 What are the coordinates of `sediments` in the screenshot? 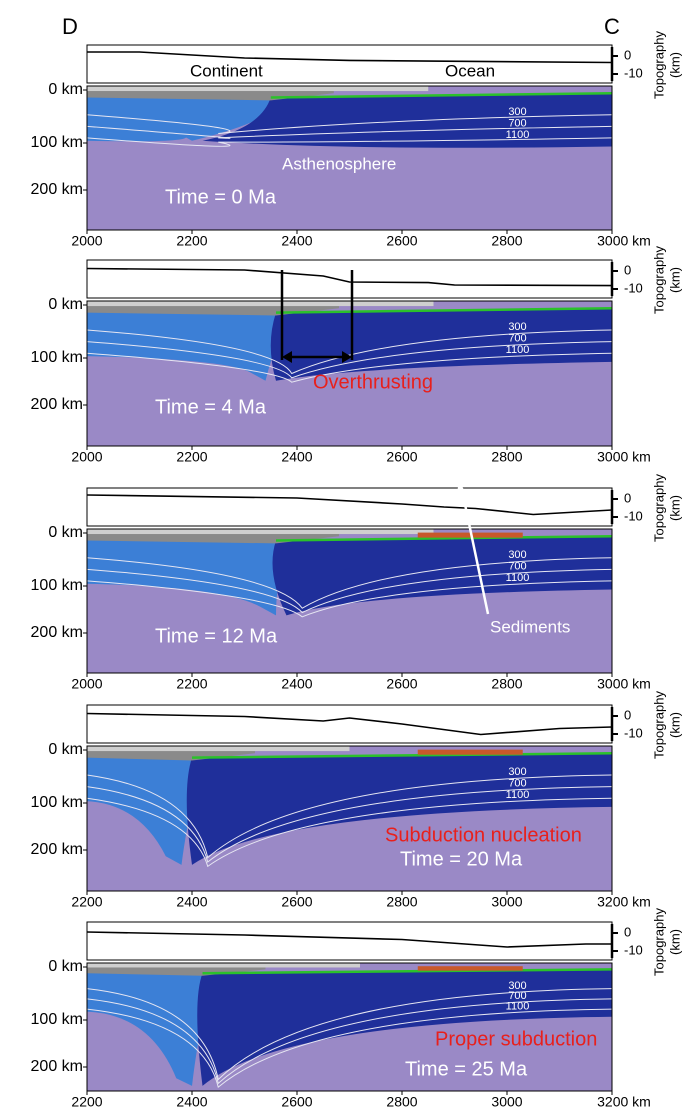 It's located at (470, 752).